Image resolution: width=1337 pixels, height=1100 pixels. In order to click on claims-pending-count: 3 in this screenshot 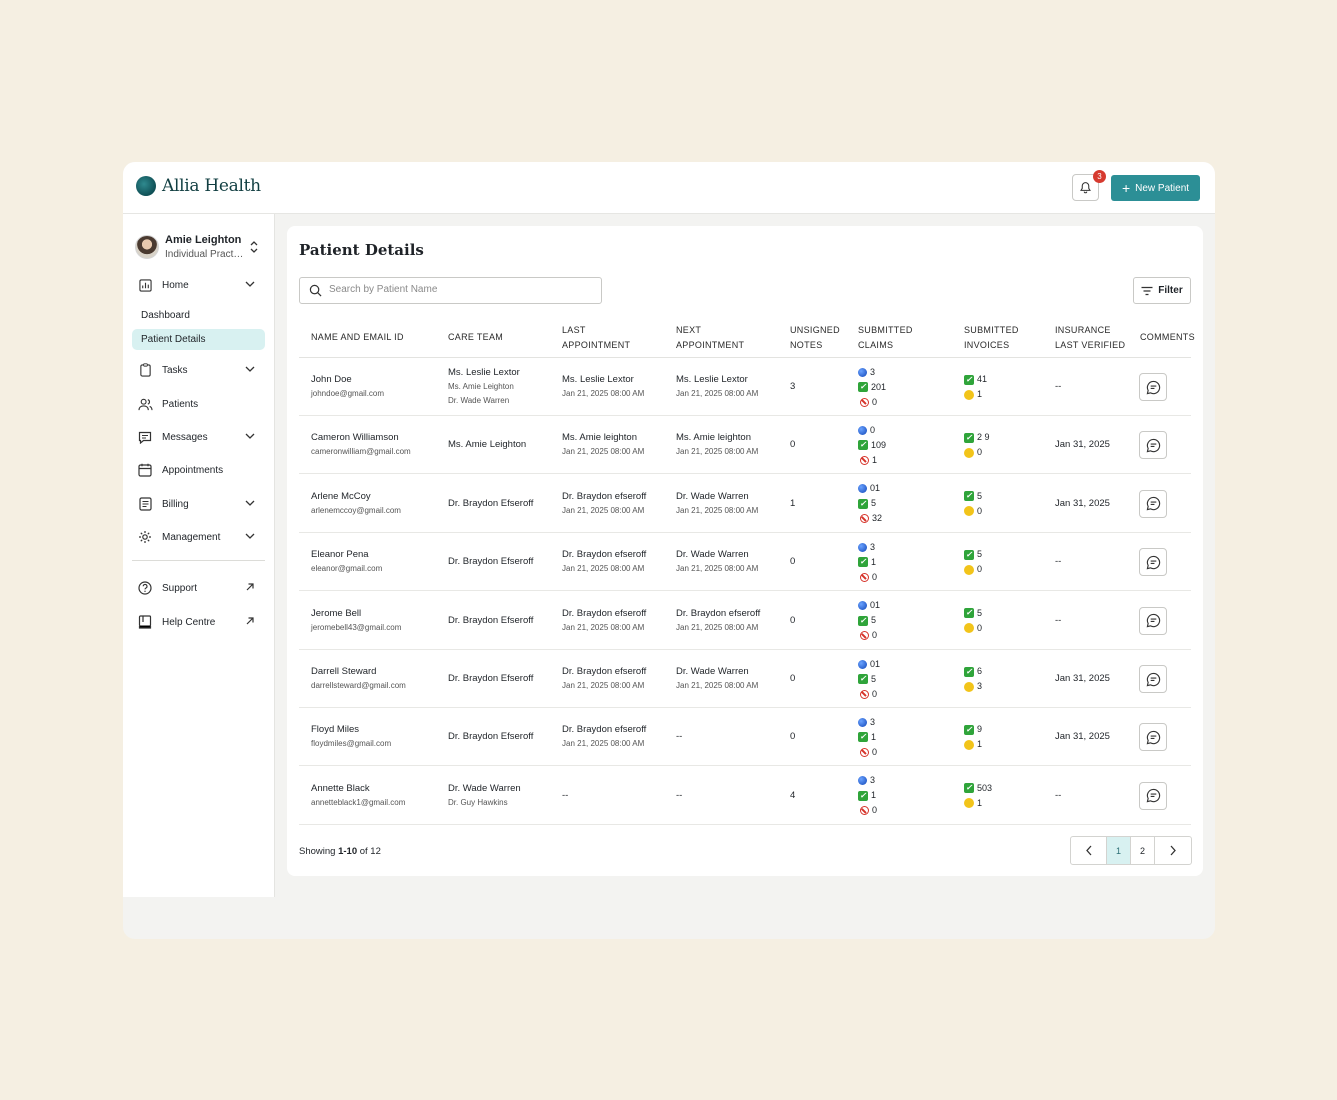, I will do `click(873, 780)`.